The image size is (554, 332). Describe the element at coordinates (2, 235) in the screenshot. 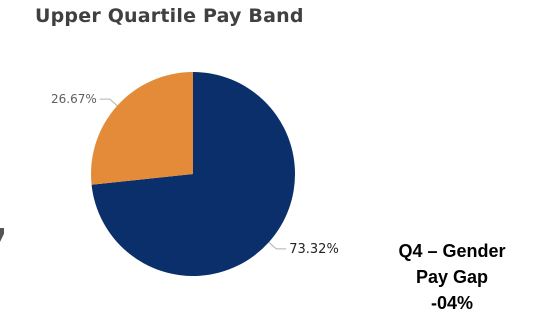

I see `edge-mark` at that location.